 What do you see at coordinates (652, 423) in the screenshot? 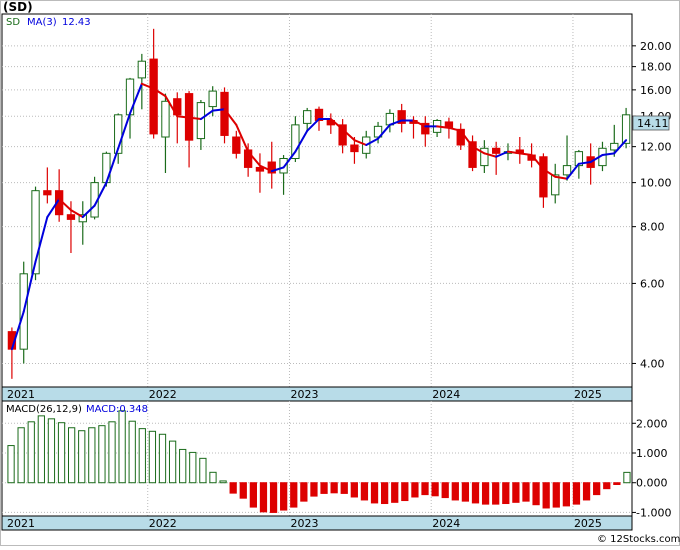
I see `macd-tick-label: 2.000` at bounding box center [652, 423].